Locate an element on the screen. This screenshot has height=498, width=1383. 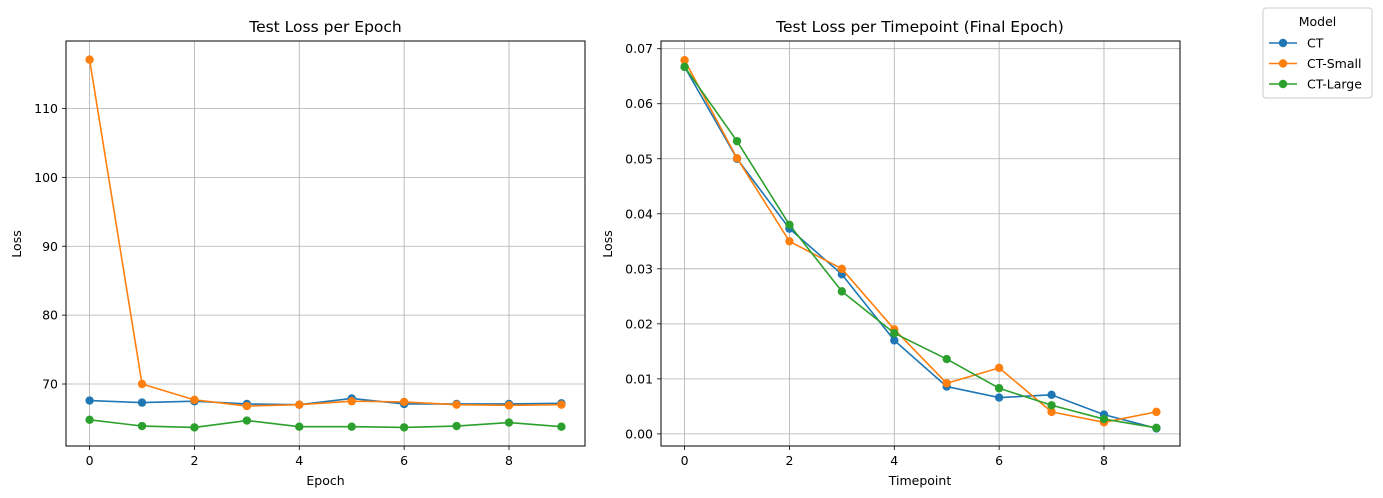
chart-title: Test Loss per Epoch is located at coordinates (325, 27).